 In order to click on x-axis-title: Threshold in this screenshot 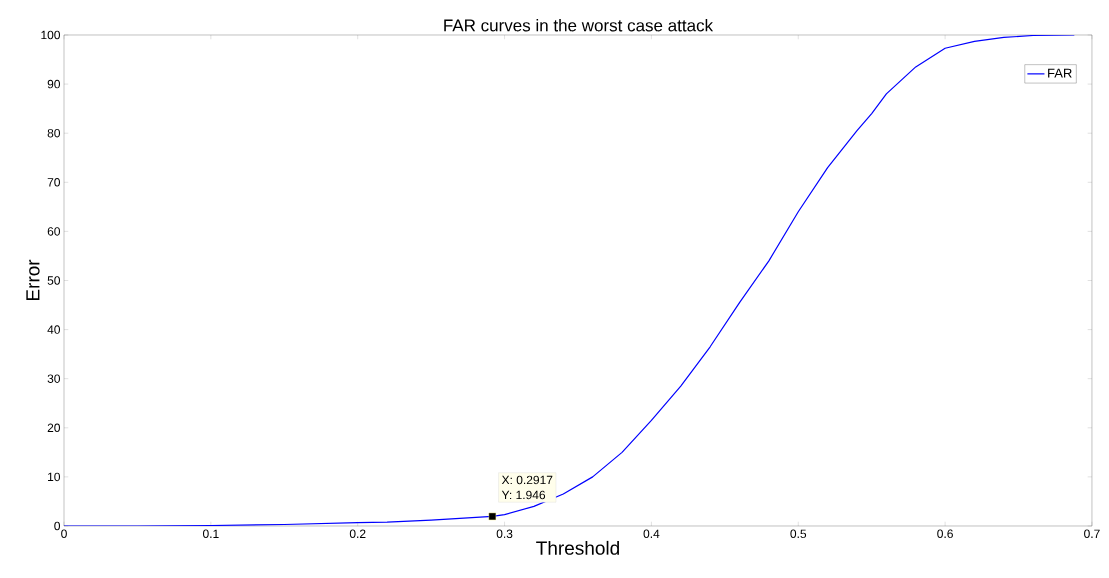, I will do `click(577, 547)`.